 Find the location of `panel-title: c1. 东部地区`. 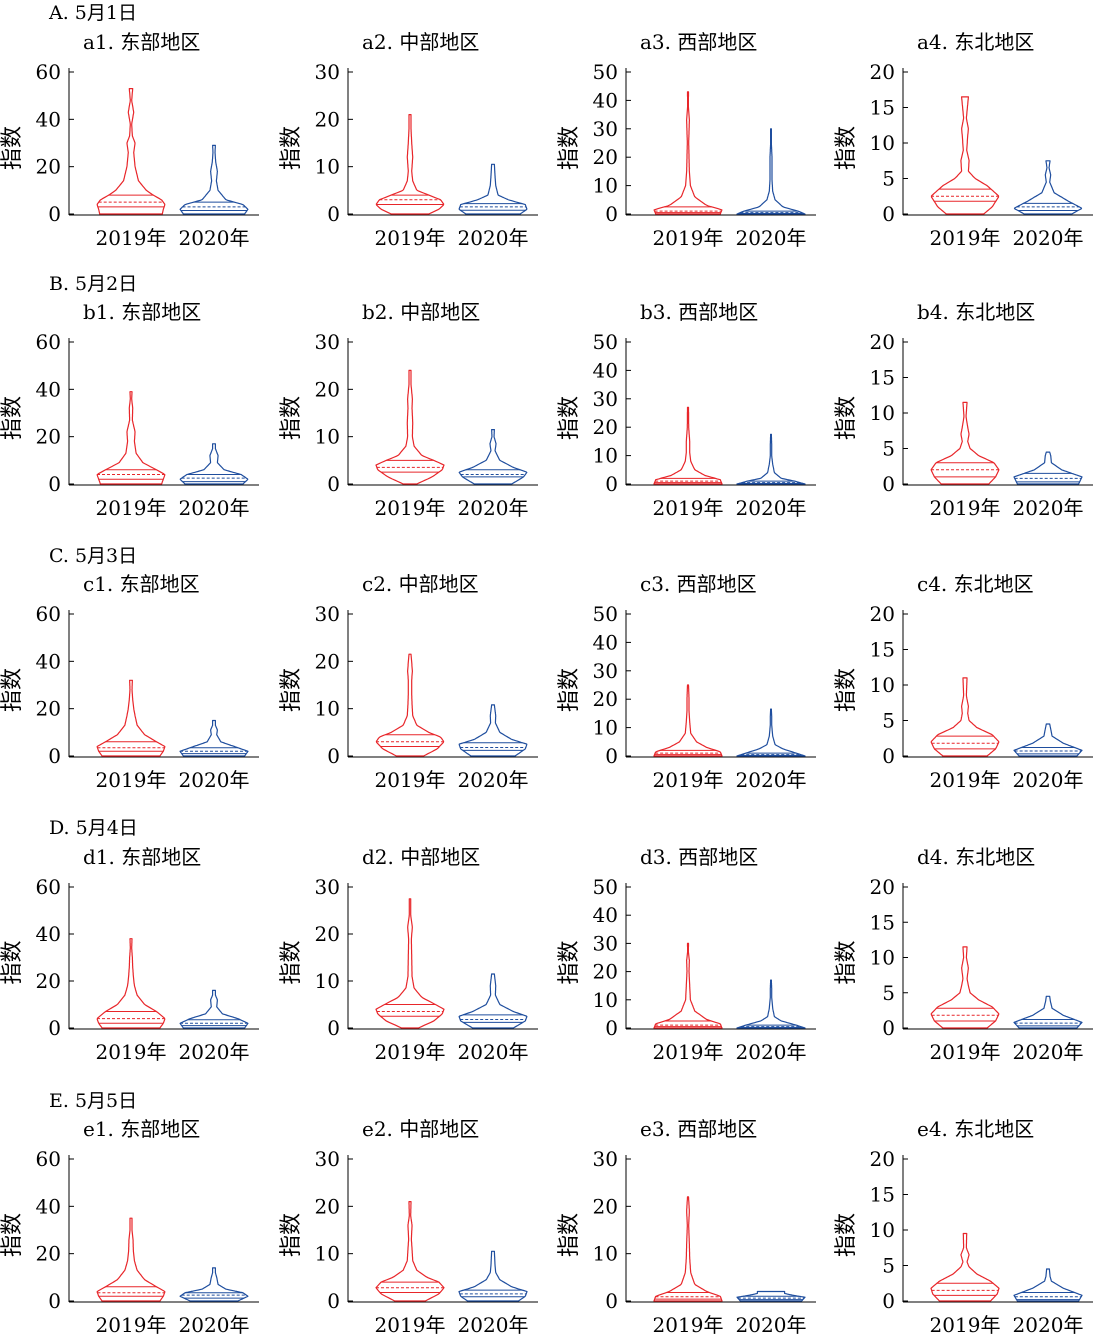

panel-title: c1. 东部地区 is located at coordinates (141, 584).